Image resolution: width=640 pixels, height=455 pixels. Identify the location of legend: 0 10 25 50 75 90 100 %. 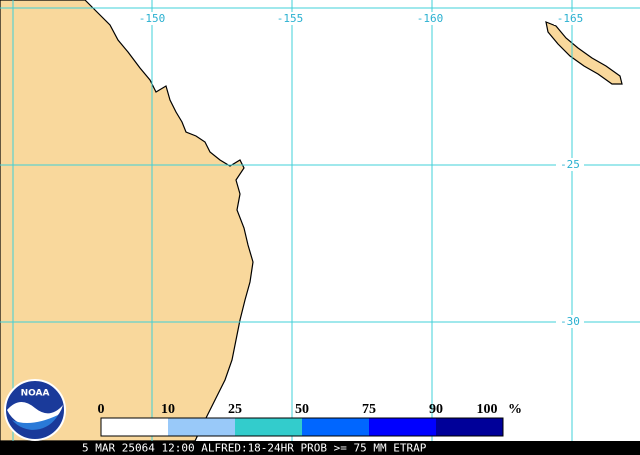
(310, 419).